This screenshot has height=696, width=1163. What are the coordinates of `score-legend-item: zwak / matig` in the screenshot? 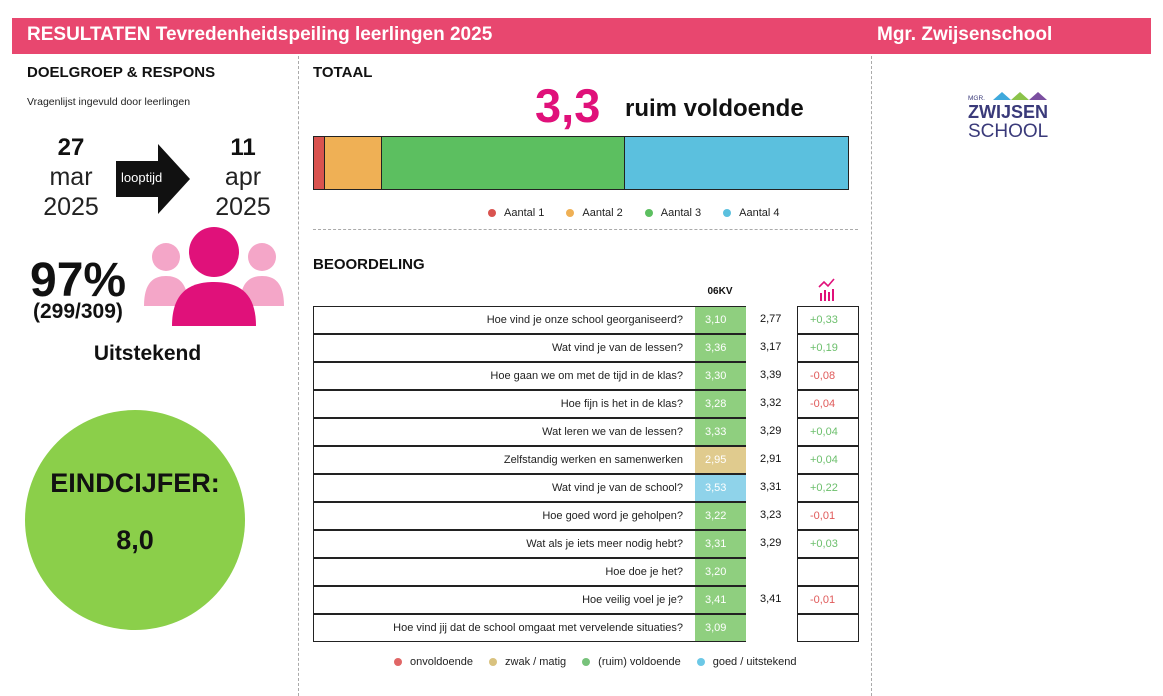 It's located at (527, 662).